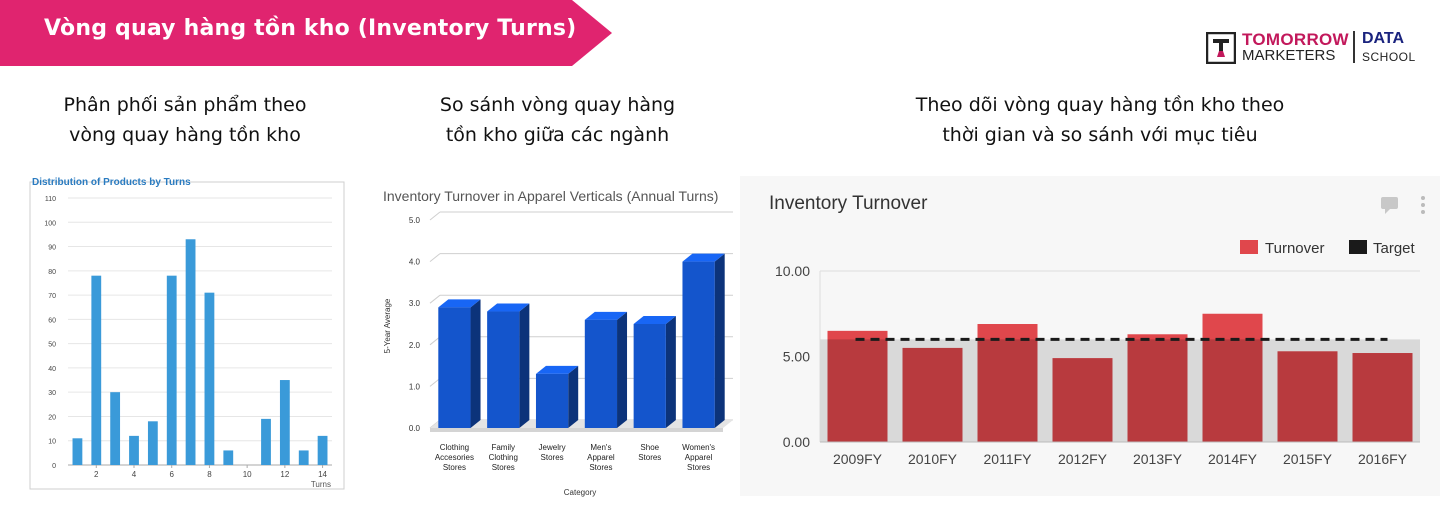 The width and height of the screenshot is (1456, 524). Describe the element at coordinates (435, 257) in the screenshot. I see `gridline-side` at that location.